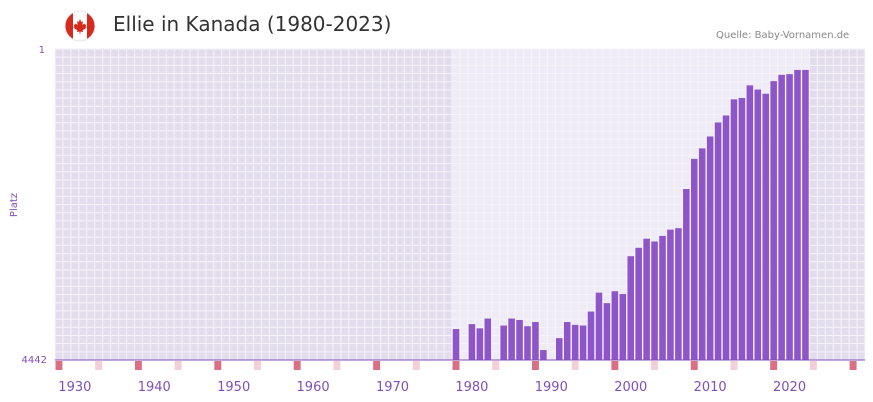  What do you see at coordinates (233, 387) in the screenshot?
I see `x-tick-label: 1950` at bounding box center [233, 387].